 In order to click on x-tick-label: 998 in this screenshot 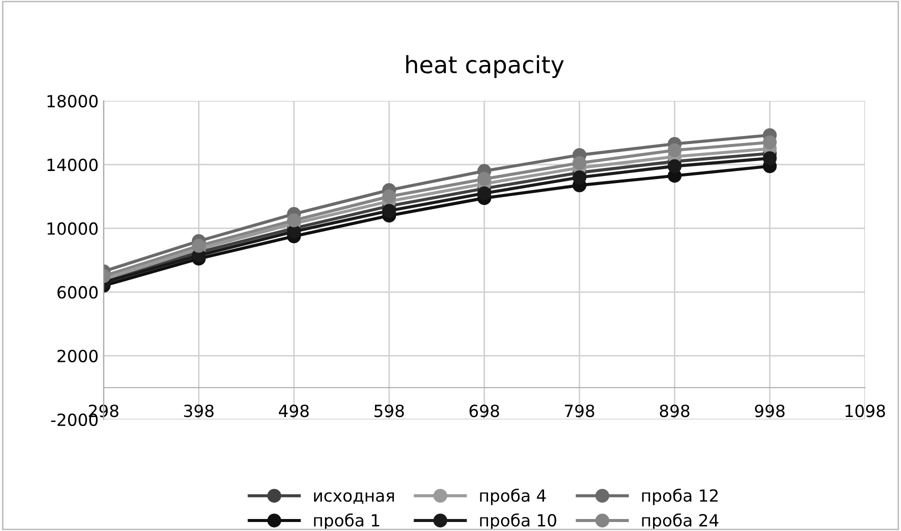, I will do `click(769, 411)`.